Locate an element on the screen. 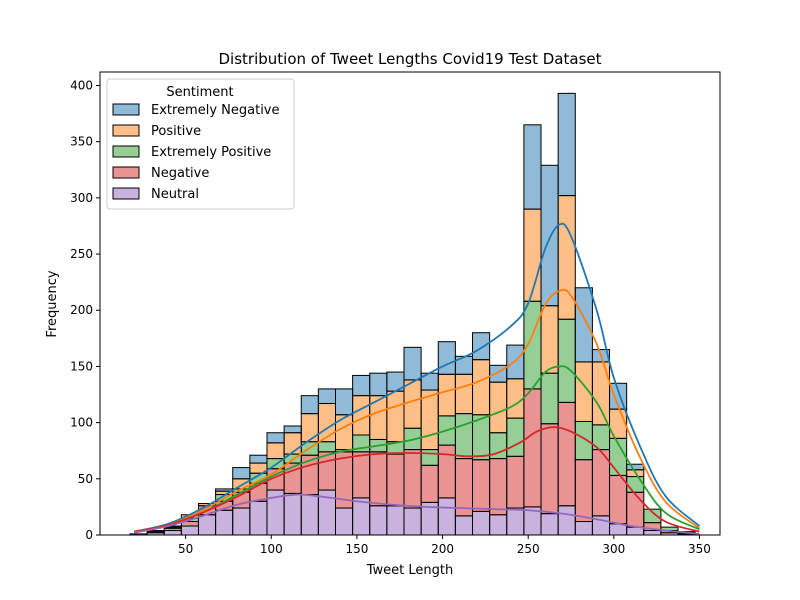  legend-box is located at coordinates (200, 144).